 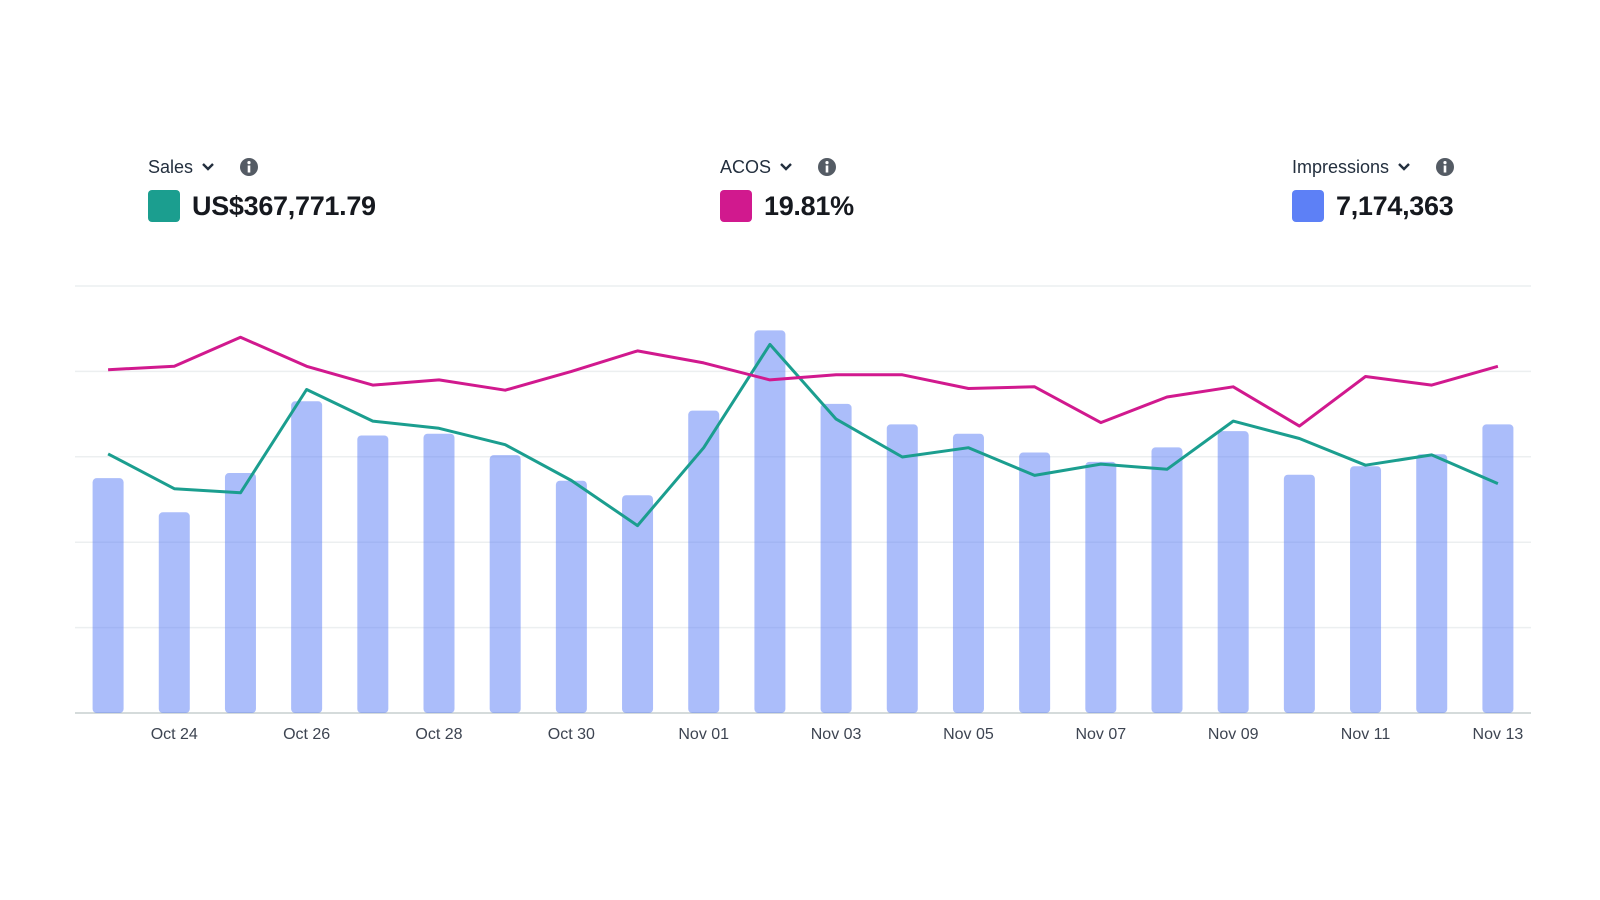 I want to click on line, so click(x=803, y=381).